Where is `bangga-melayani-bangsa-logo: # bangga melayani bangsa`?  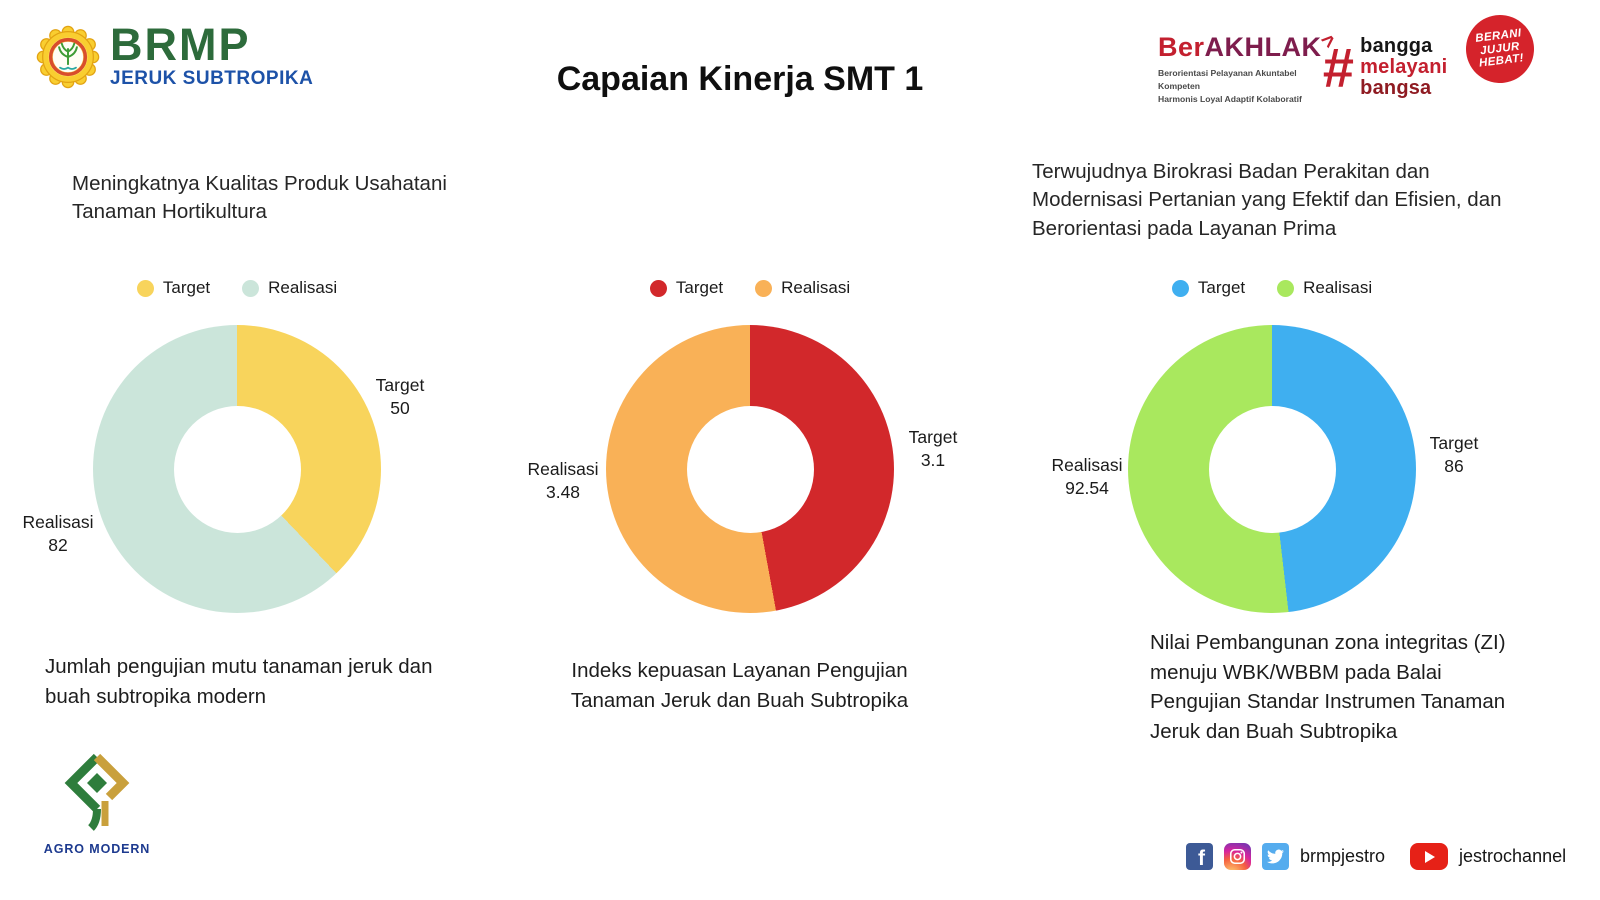
bangga-melayani-bangsa-logo: # bangga melayani bangsa is located at coordinates (1384, 67).